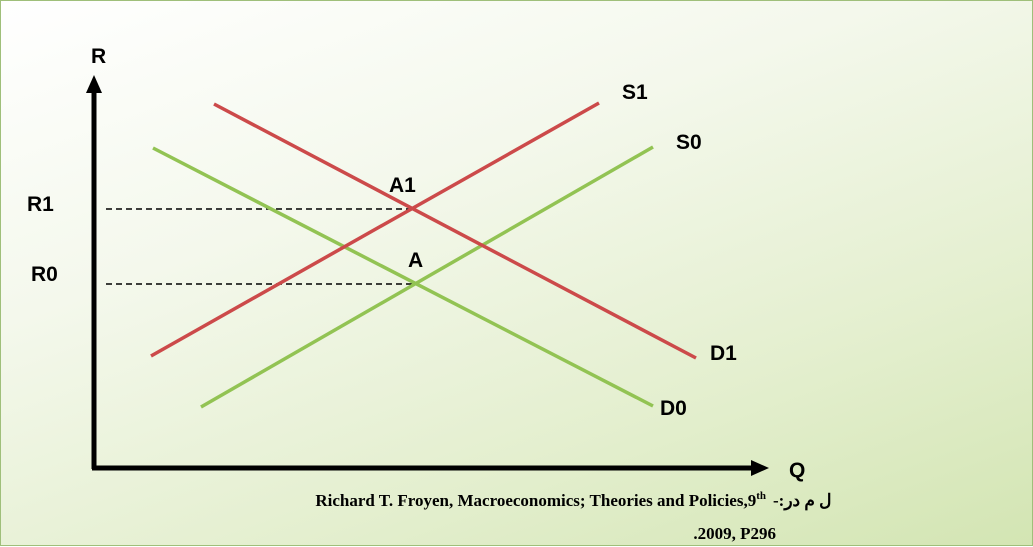 This screenshot has height=547, width=1033. What do you see at coordinates (40, 204) in the screenshot?
I see `r1-label: R1` at bounding box center [40, 204].